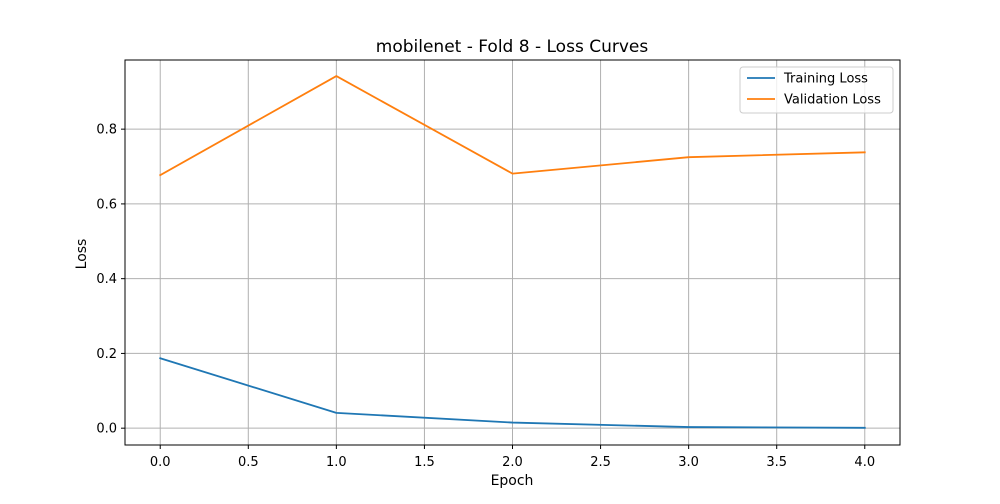 The height and width of the screenshot is (504, 1000). Describe the element at coordinates (688, 462) in the screenshot. I see `x-tick-label: 3.0` at that location.